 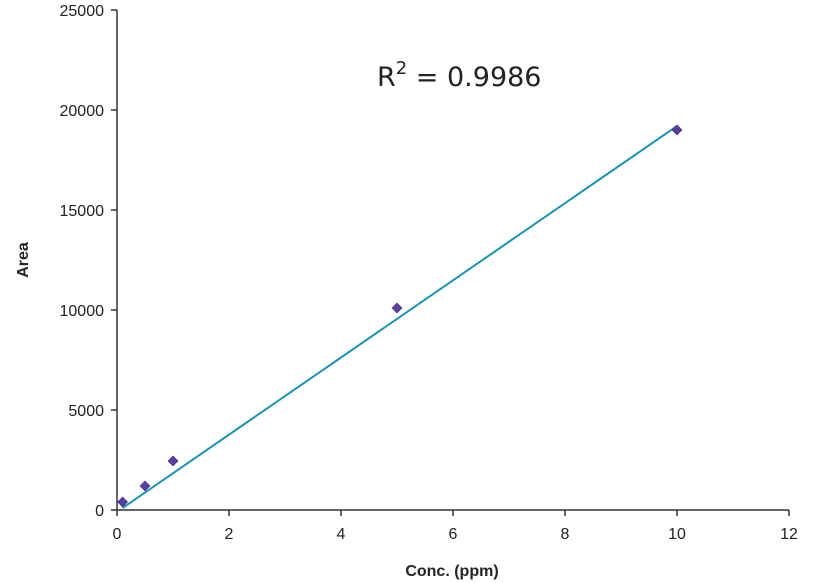 What do you see at coordinates (229, 534) in the screenshot?
I see `x-tick-label: 2` at bounding box center [229, 534].